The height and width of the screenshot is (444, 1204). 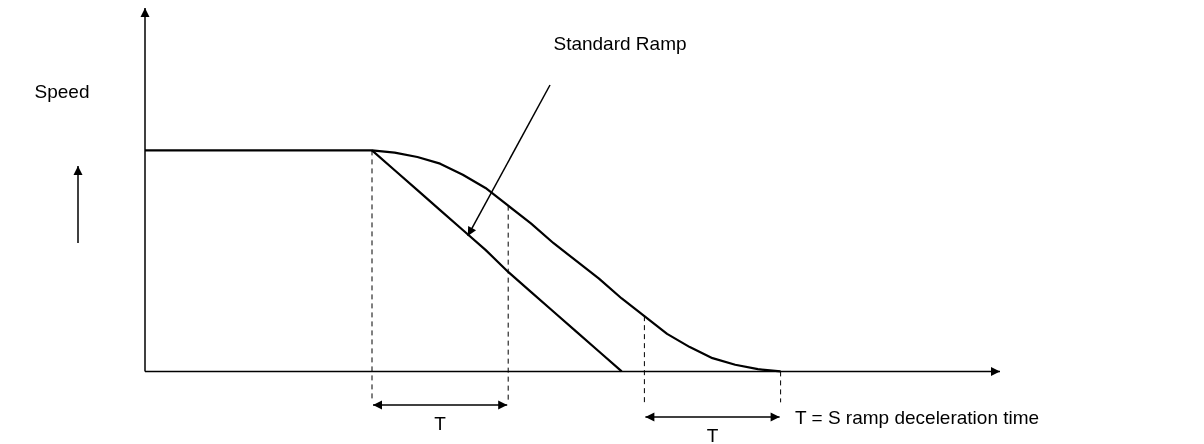 What do you see at coordinates (62, 91) in the screenshot?
I see `y-axis-title: Speed` at bounding box center [62, 91].